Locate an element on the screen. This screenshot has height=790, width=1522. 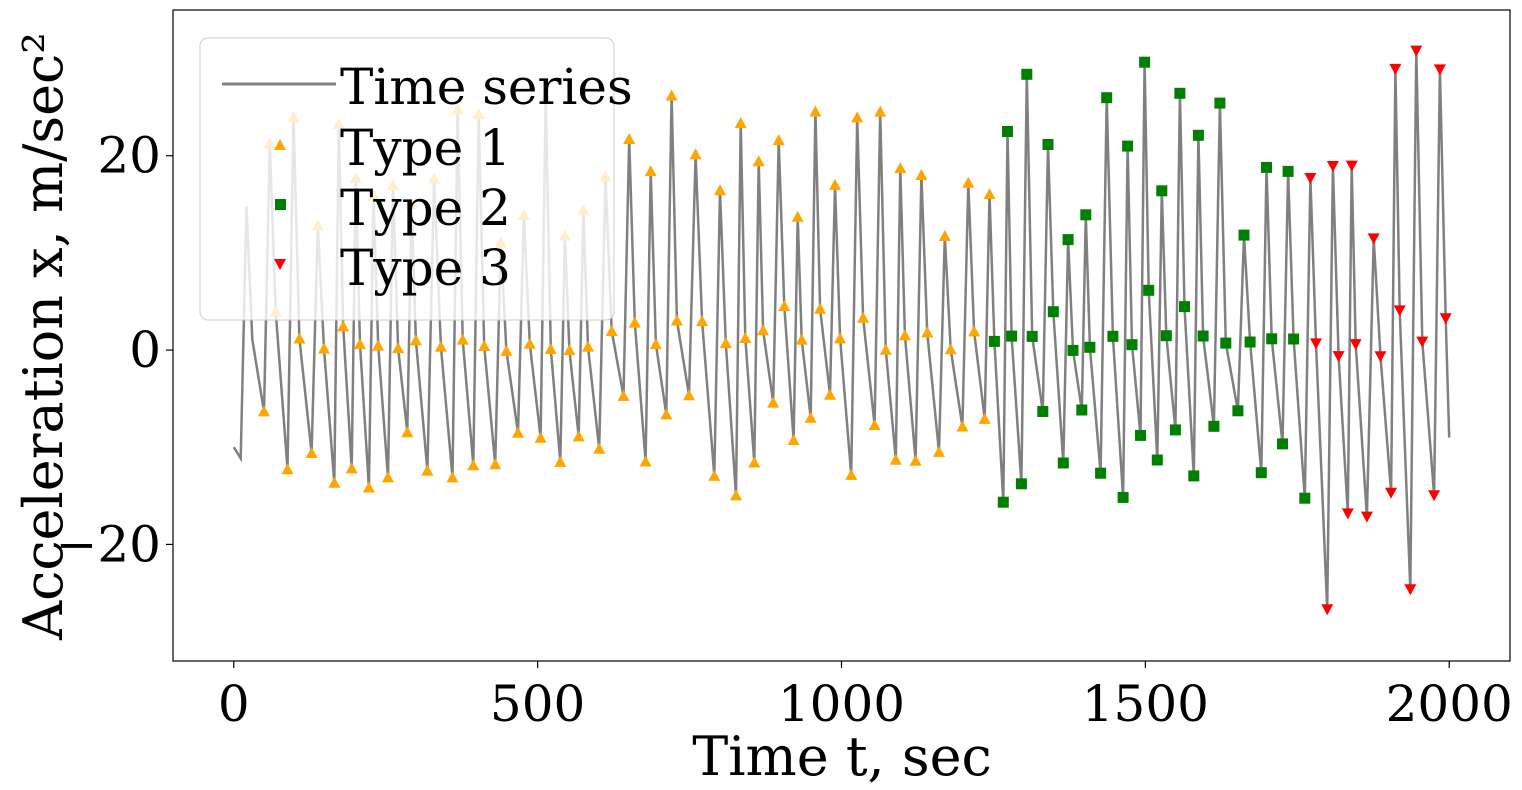
x-tick-label: 0 is located at coordinates (234, 704).